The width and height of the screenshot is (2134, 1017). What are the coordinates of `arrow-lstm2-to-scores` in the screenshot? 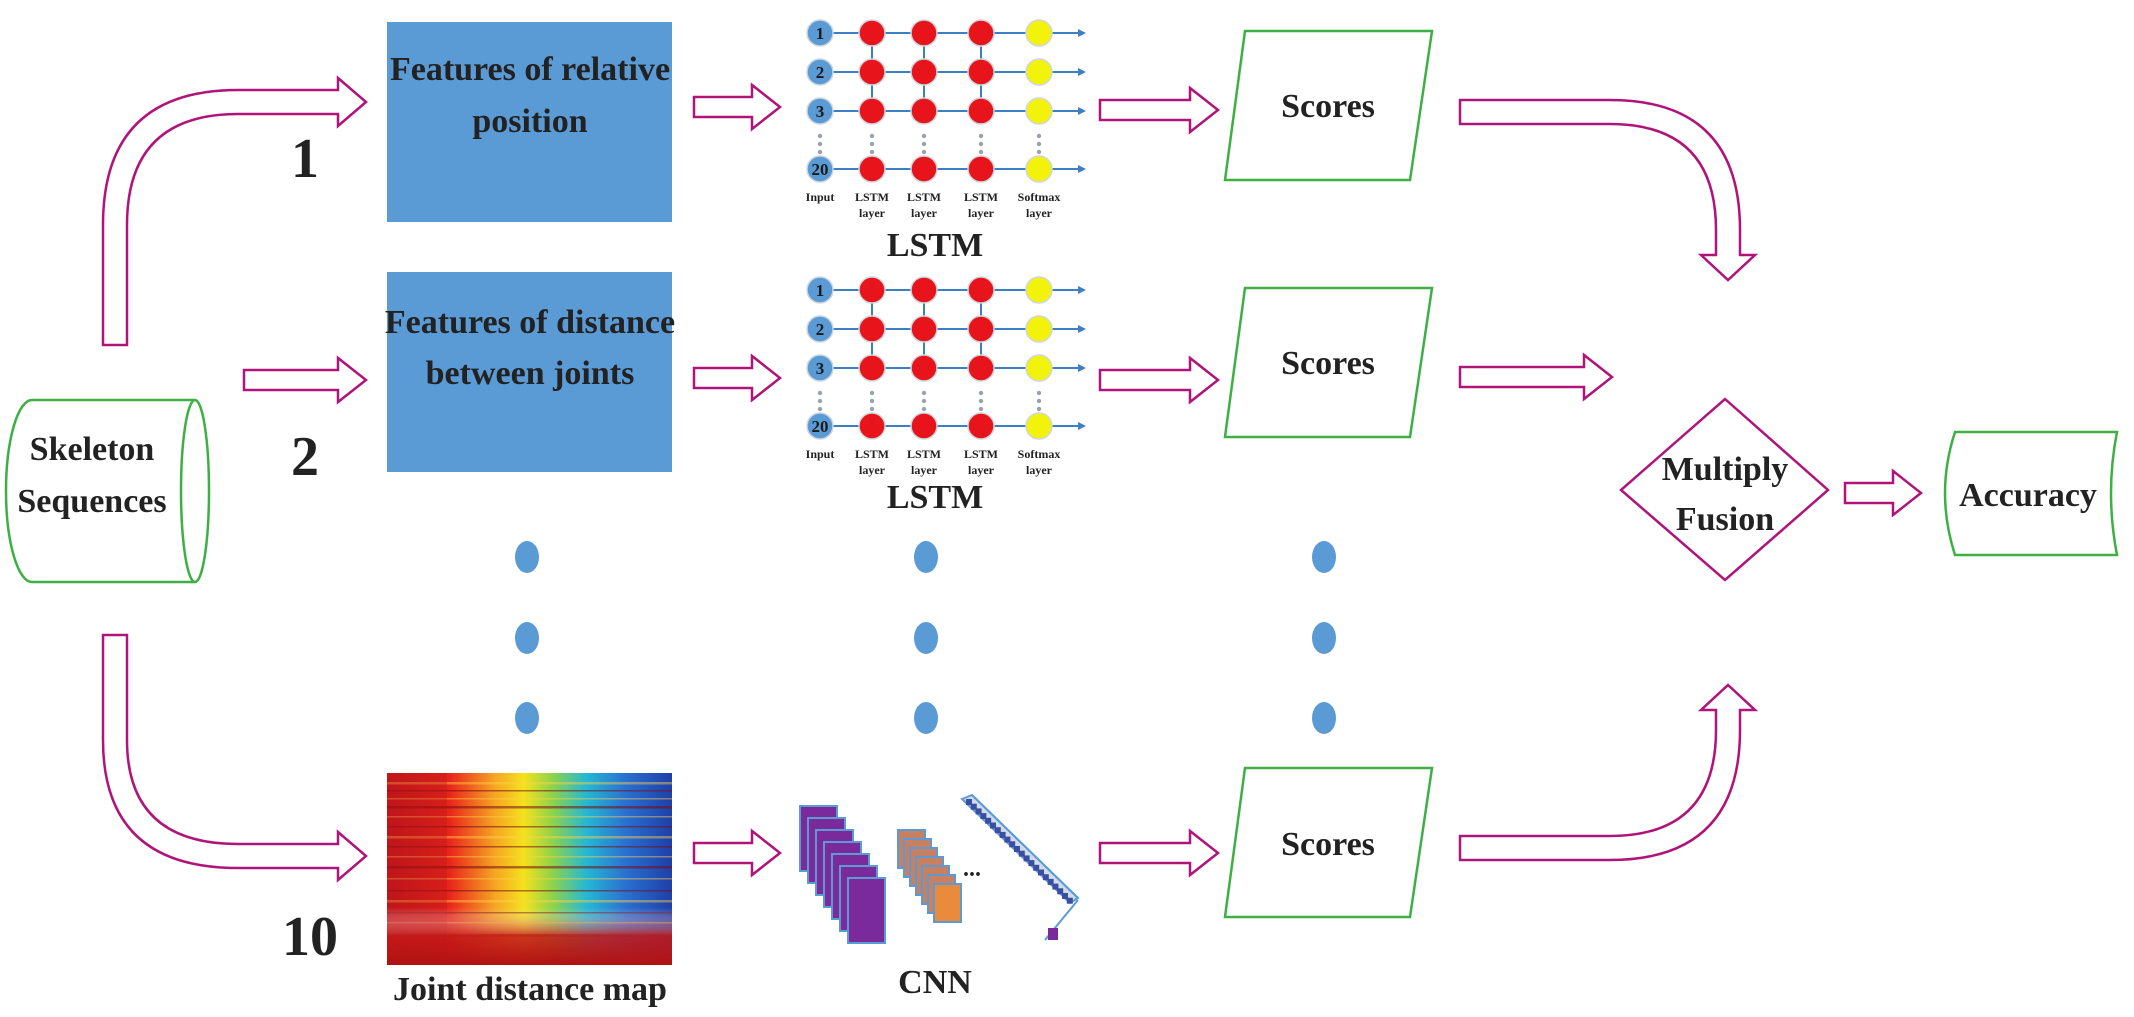 It's located at (1159, 380).